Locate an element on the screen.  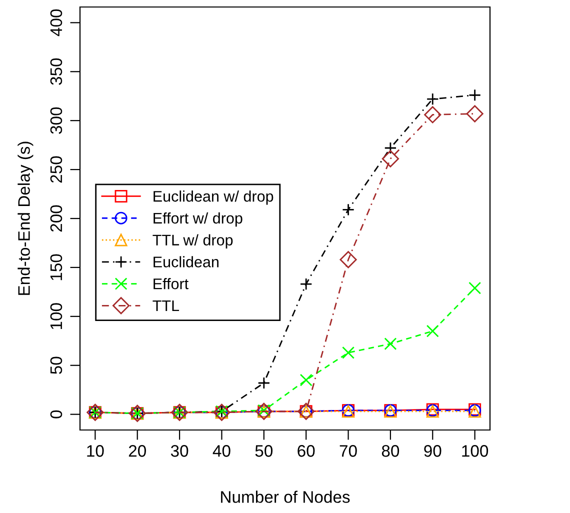
x-tick-label: 20 is located at coordinates (137, 451).